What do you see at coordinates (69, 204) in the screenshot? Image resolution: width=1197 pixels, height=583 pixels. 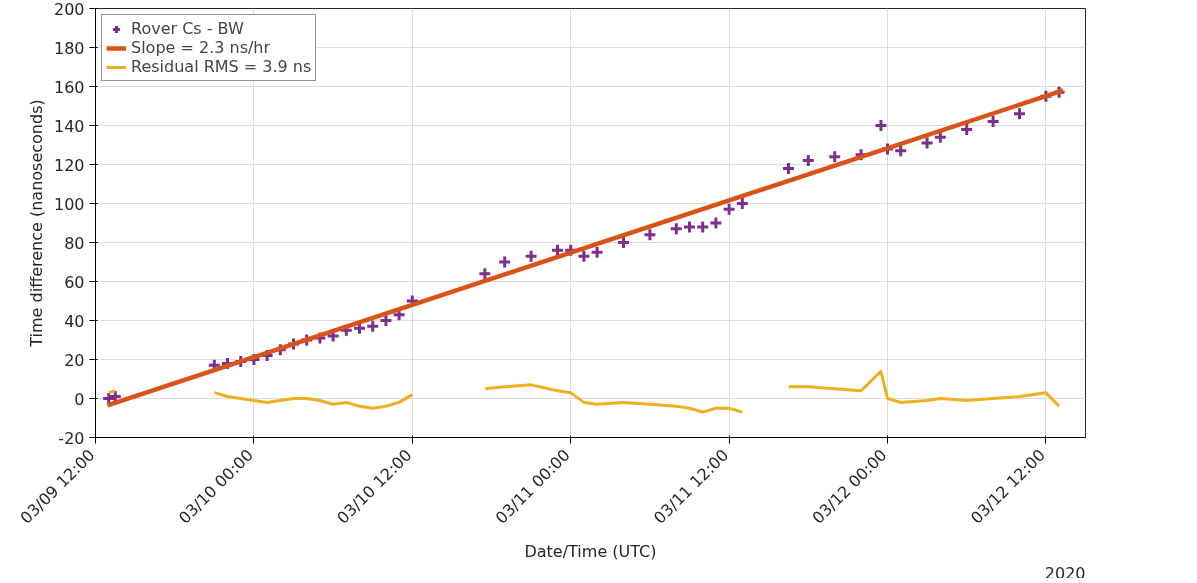 I see `y-tick-label: 100` at bounding box center [69, 204].